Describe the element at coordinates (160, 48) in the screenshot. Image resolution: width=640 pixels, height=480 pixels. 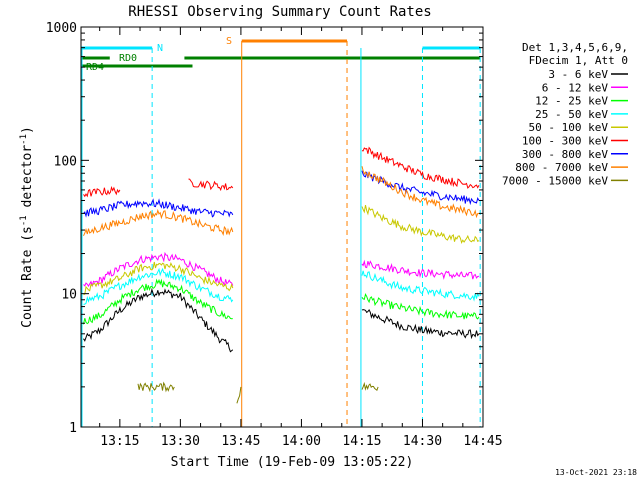
I see `night-label: N` at that location.